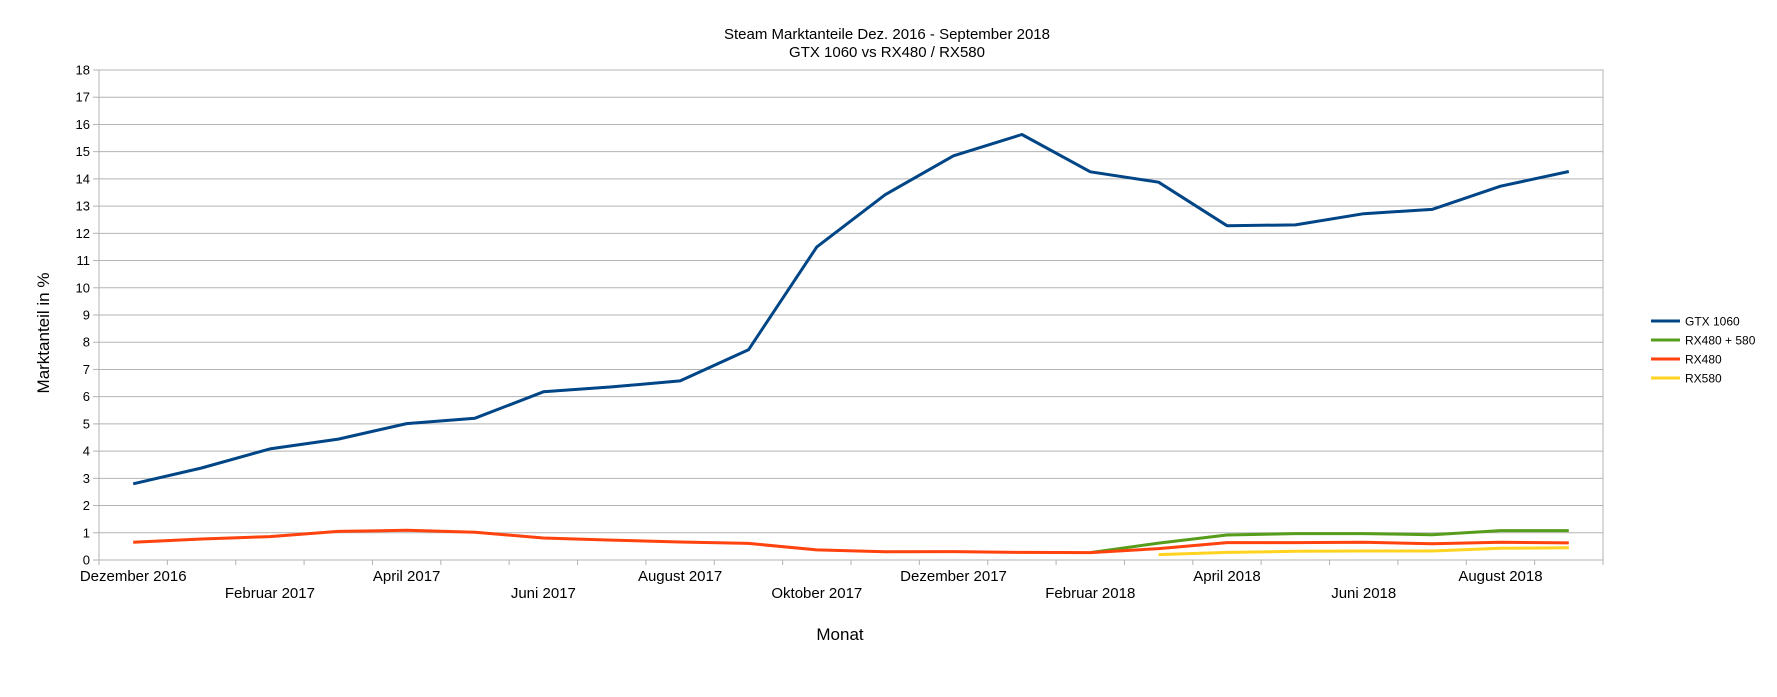 The image size is (1777, 697). Describe the element at coordinates (1703, 360) in the screenshot. I see `legend-label: RX480` at that location.